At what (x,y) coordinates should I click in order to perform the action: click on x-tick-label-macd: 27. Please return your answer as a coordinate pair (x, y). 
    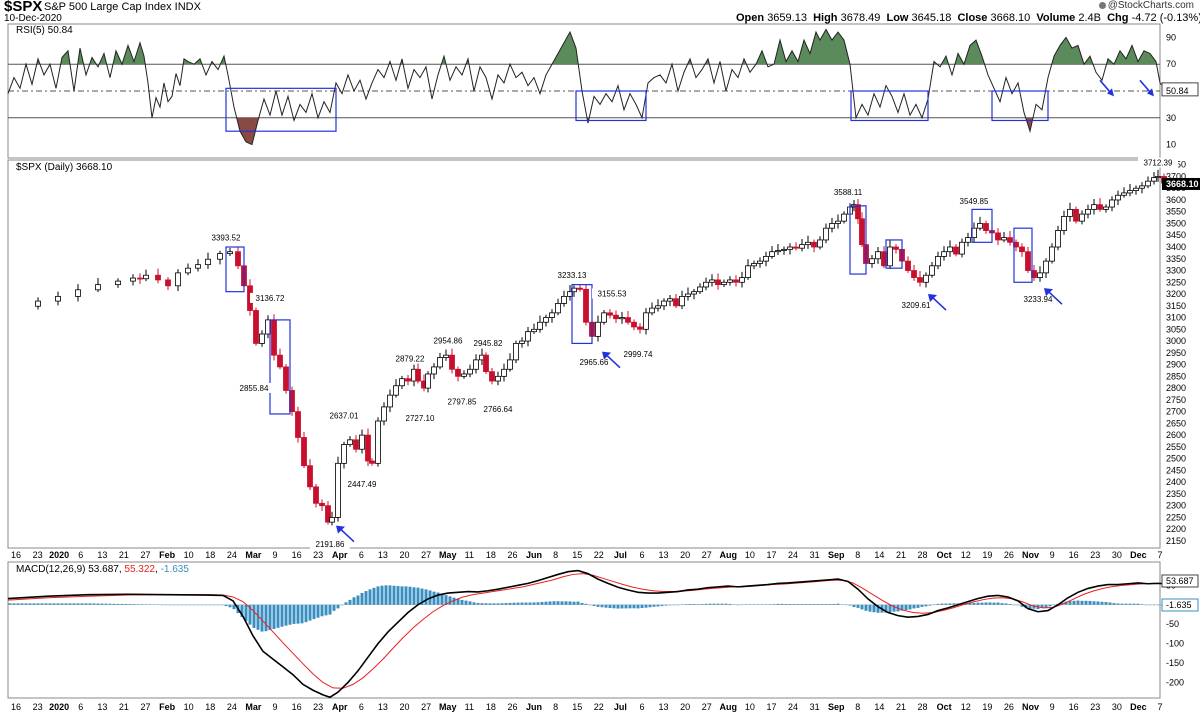
    Looking at the image, I should click on (707, 707).